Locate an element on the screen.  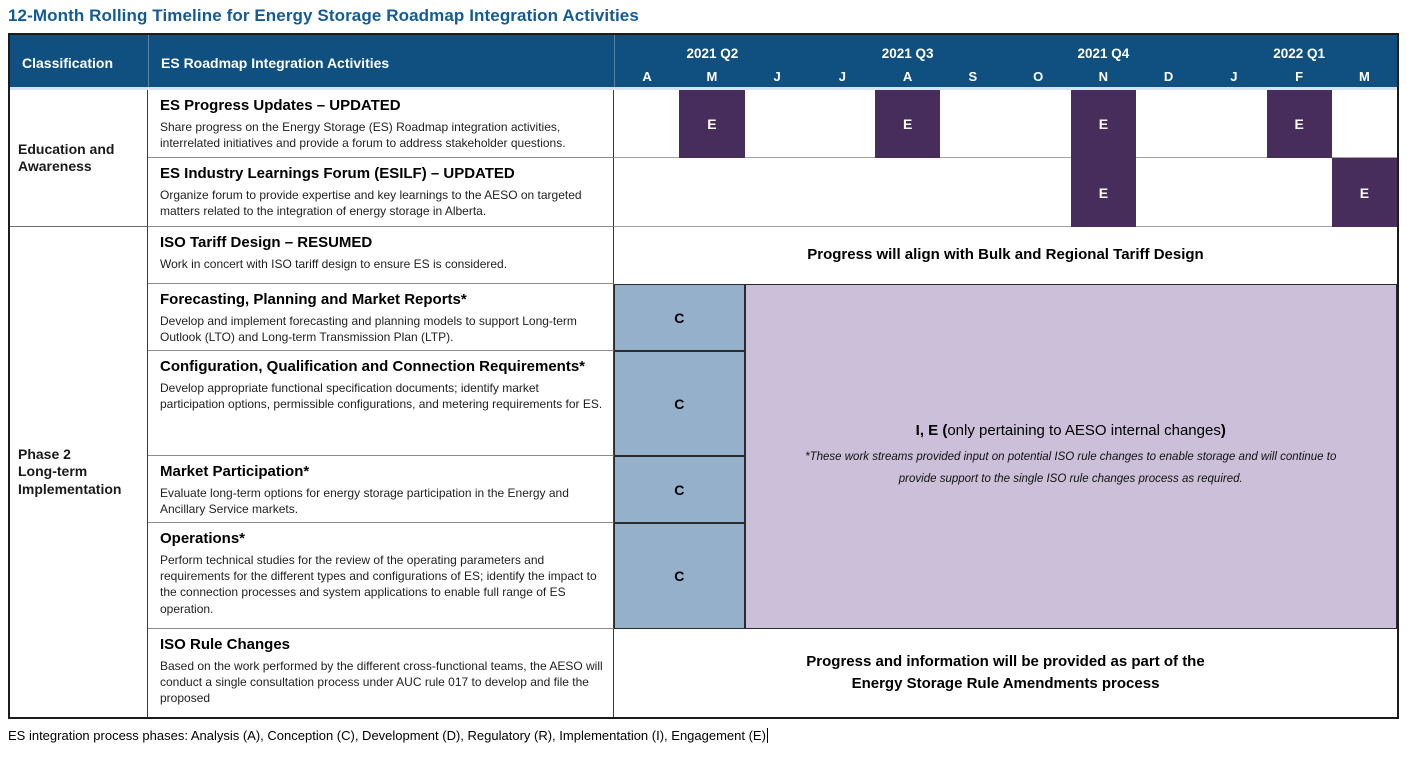
activity-title: Market Participation* is located at coordinates (235, 471).